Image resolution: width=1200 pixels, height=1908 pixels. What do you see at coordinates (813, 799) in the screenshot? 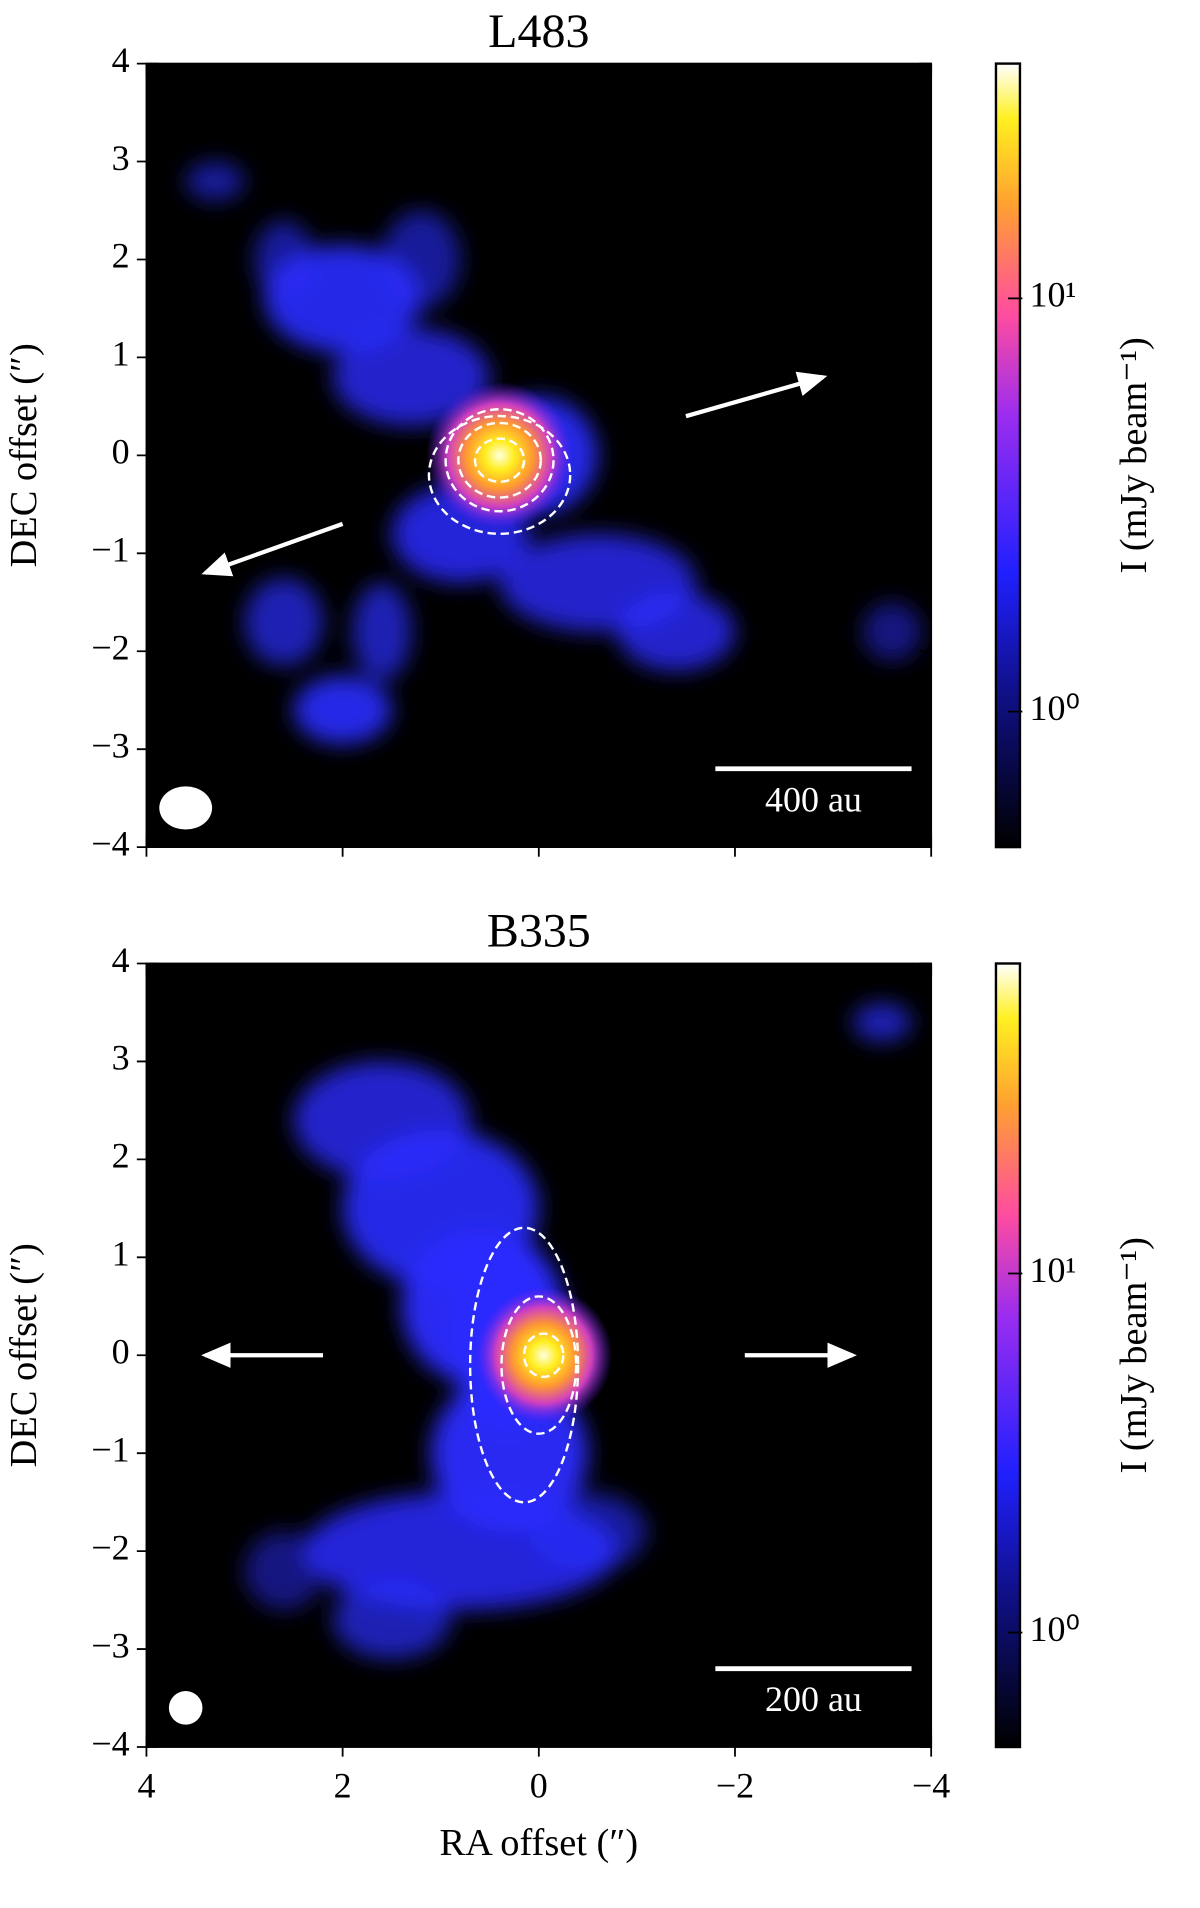
I see `scale-bar-label: 400 au` at bounding box center [813, 799].